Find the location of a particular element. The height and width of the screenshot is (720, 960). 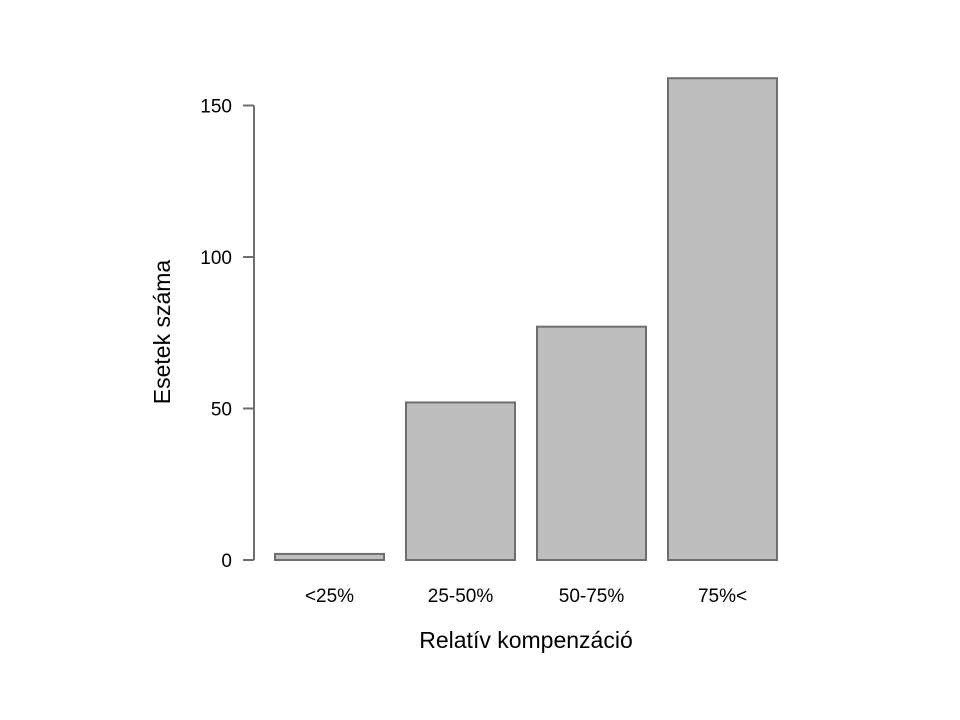

y-tick-label: 100 is located at coordinates (216, 258).